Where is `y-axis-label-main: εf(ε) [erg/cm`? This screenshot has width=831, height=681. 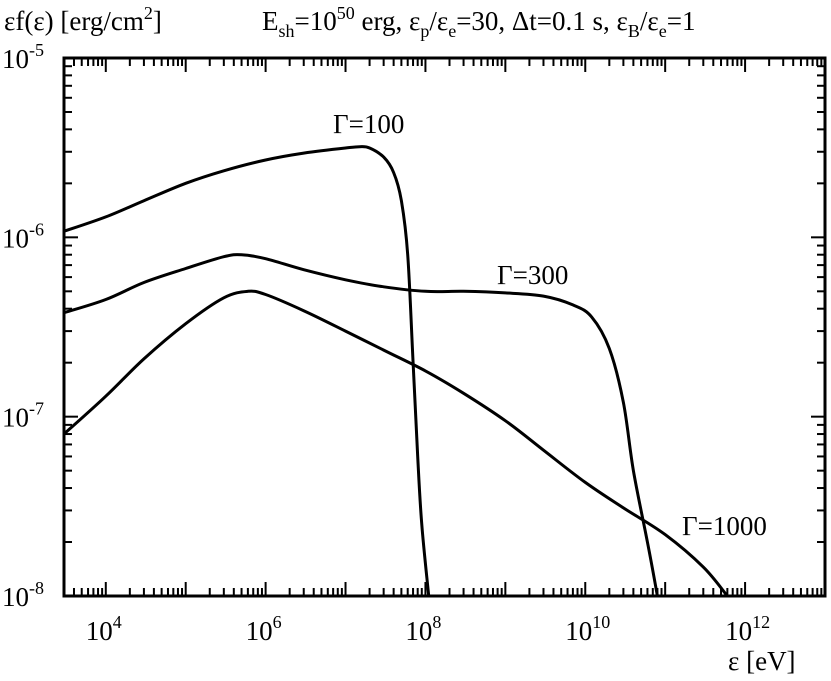
y-axis-label-main: εf(ε) [erg/cm is located at coordinates (74, 21).